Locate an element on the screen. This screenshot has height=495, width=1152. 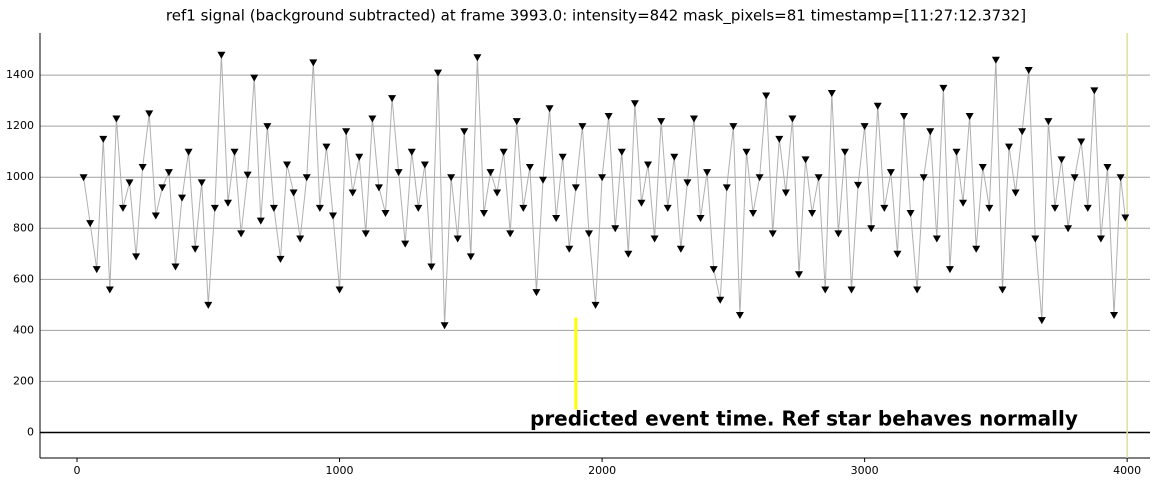
y-tick-label: 200 is located at coordinates (23, 380).